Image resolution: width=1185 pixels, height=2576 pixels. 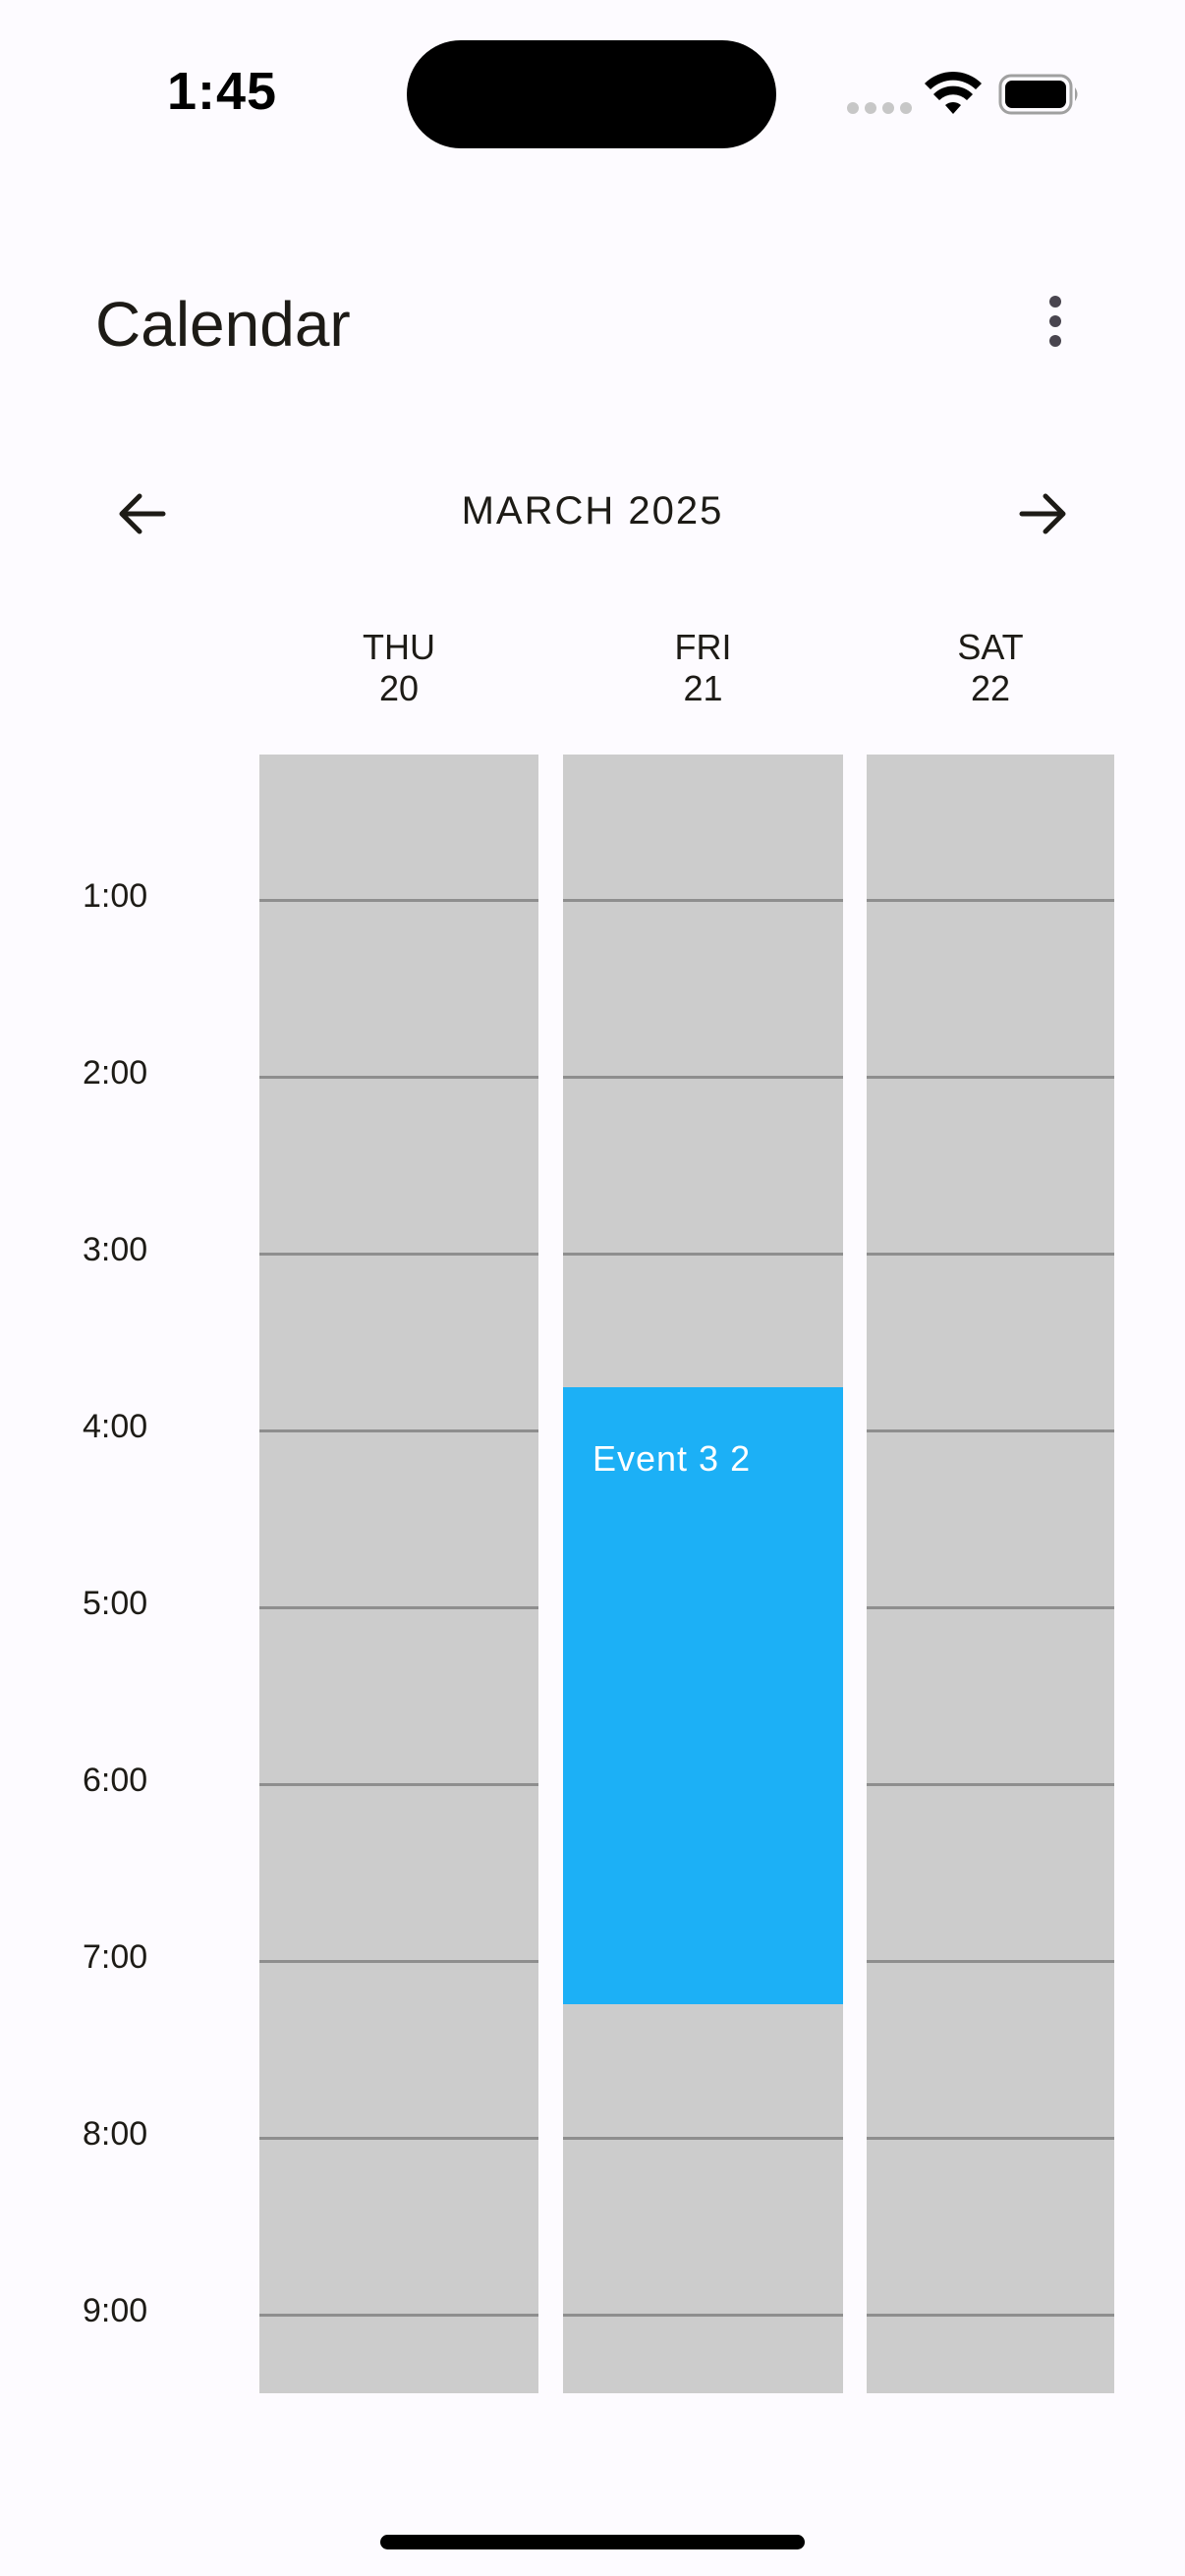 I want to click on time-label: 8:00, so click(x=116, y=2134).